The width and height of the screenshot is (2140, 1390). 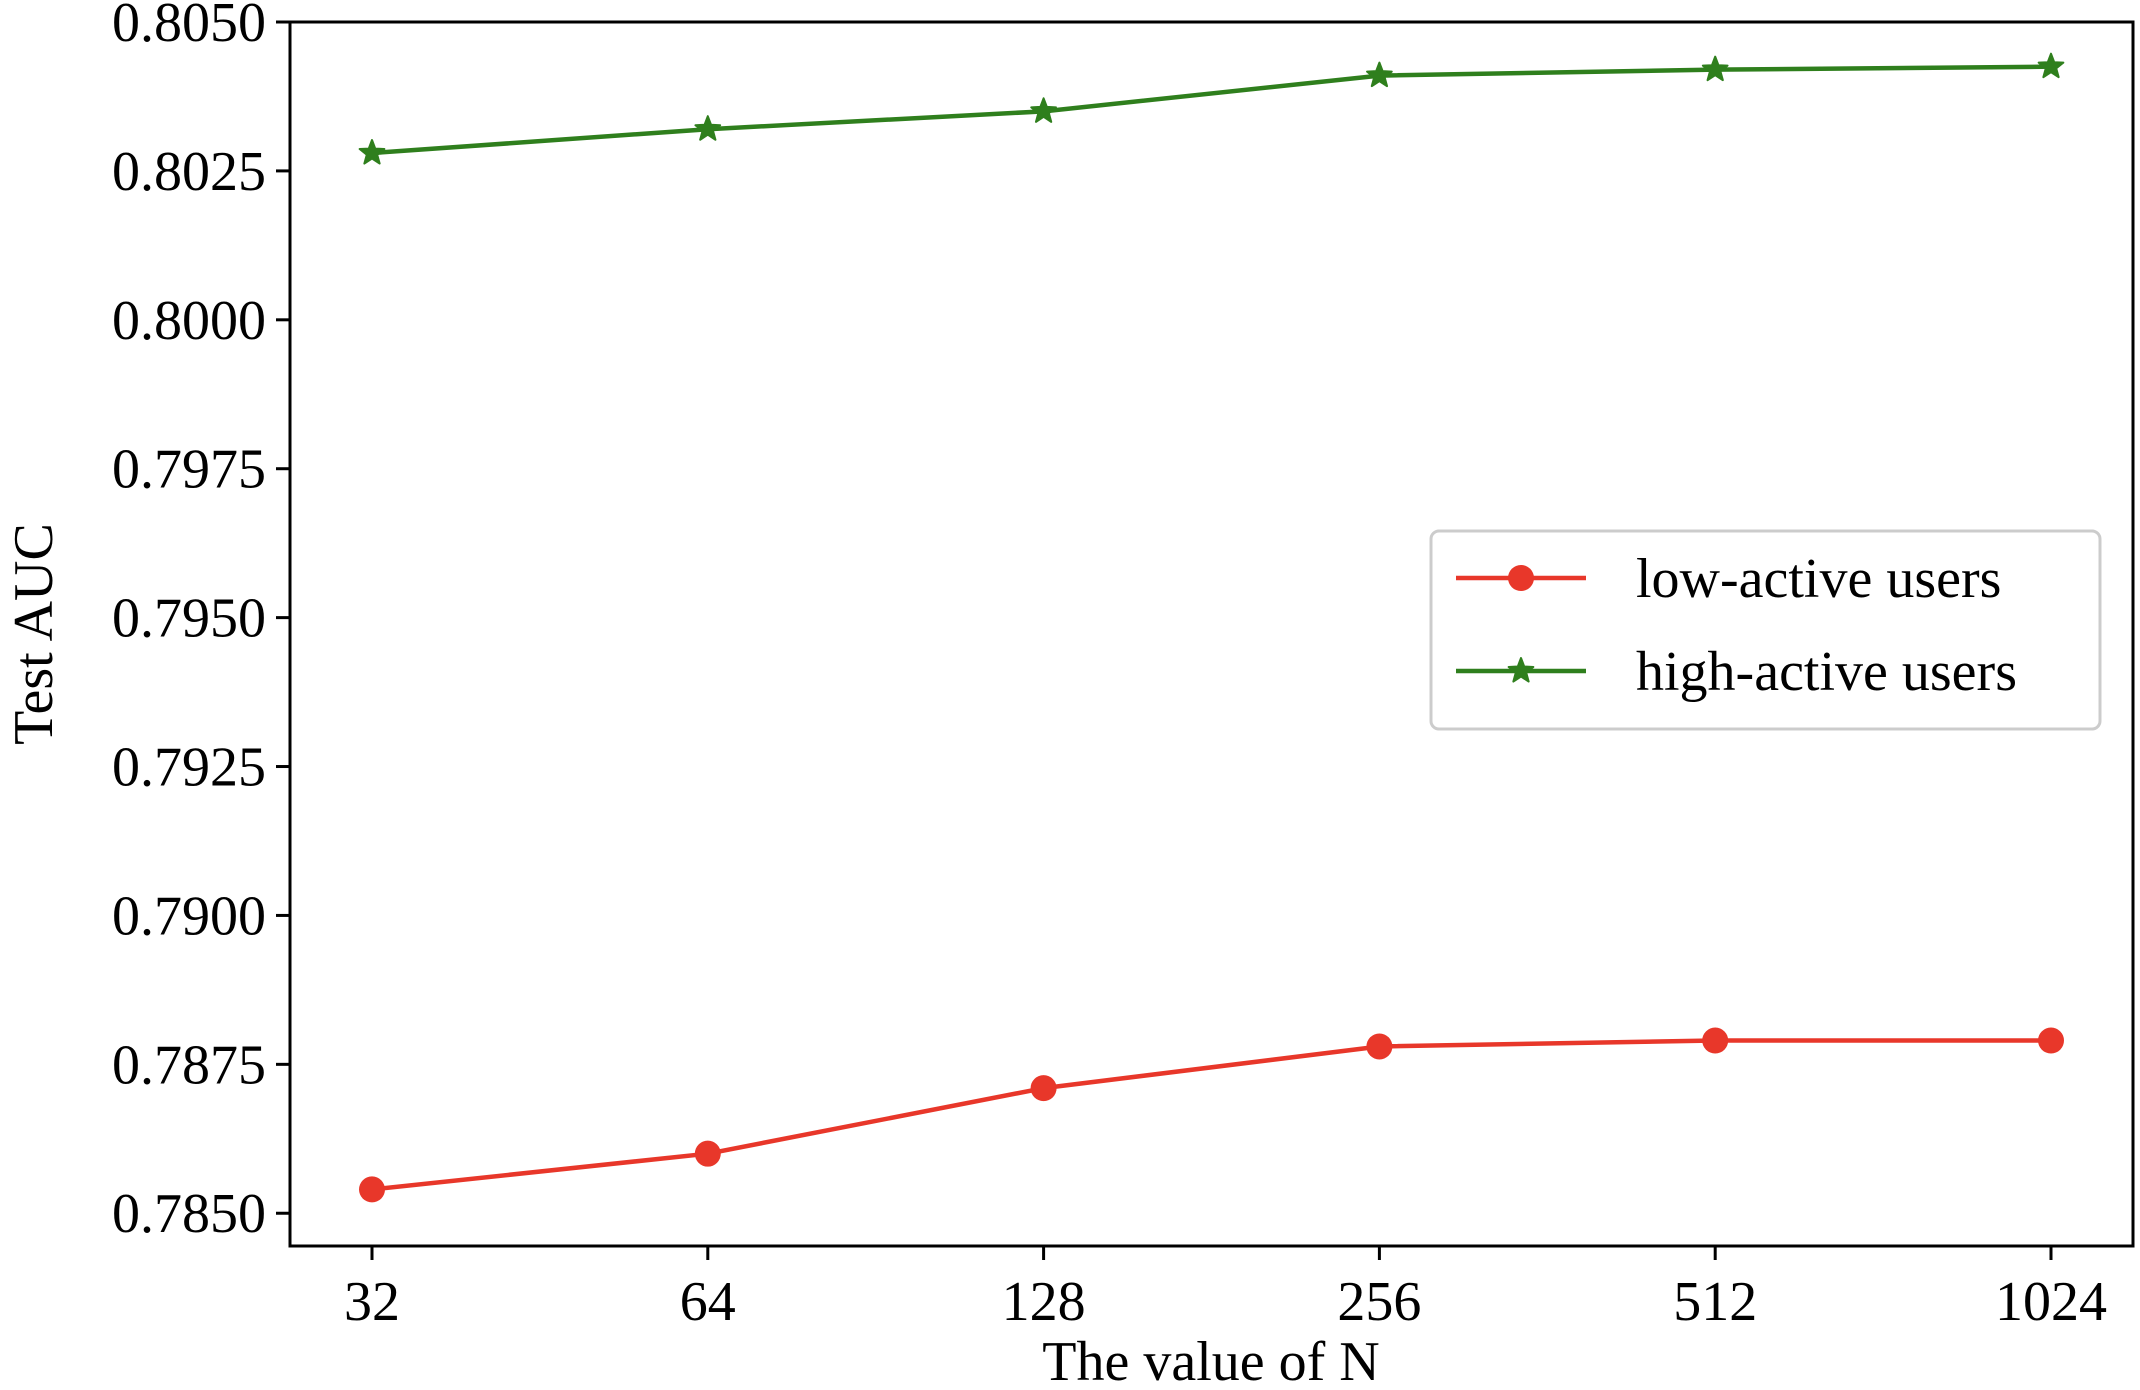 What do you see at coordinates (189, 321) in the screenshot?
I see `y-tick-label: 0.8000` at bounding box center [189, 321].